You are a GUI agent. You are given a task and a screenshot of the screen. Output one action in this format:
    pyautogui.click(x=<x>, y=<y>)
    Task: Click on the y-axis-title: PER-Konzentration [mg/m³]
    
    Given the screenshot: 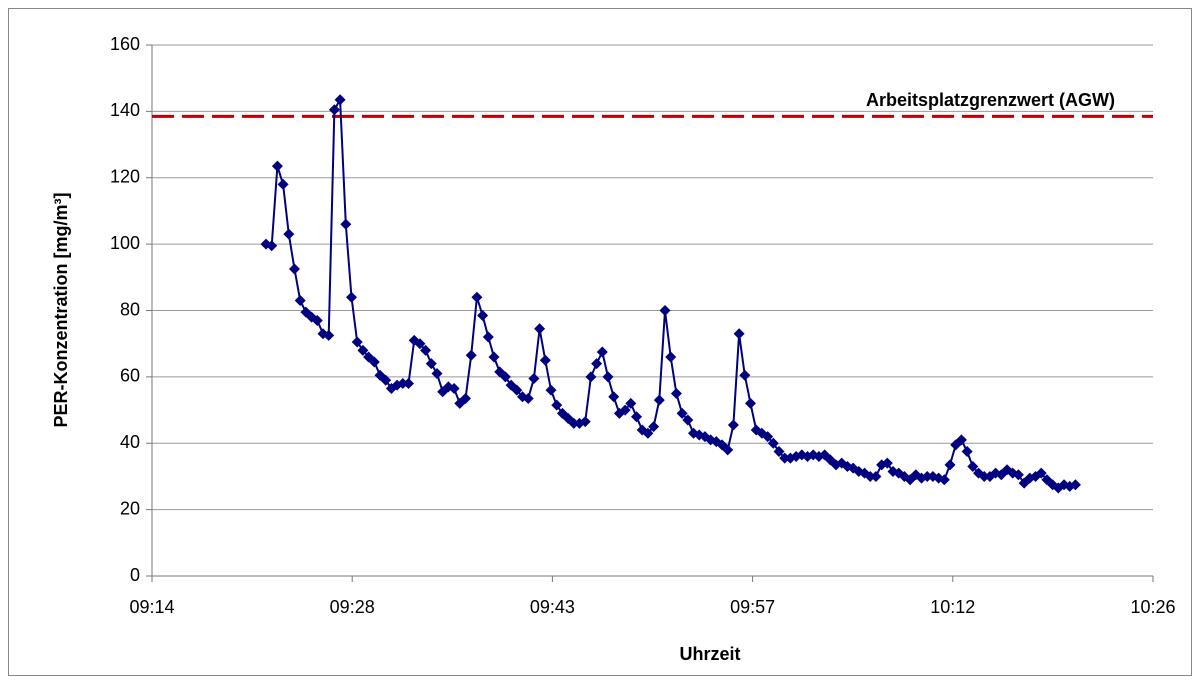 What is the action you would take?
    pyautogui.click(x=61, y=310)
    